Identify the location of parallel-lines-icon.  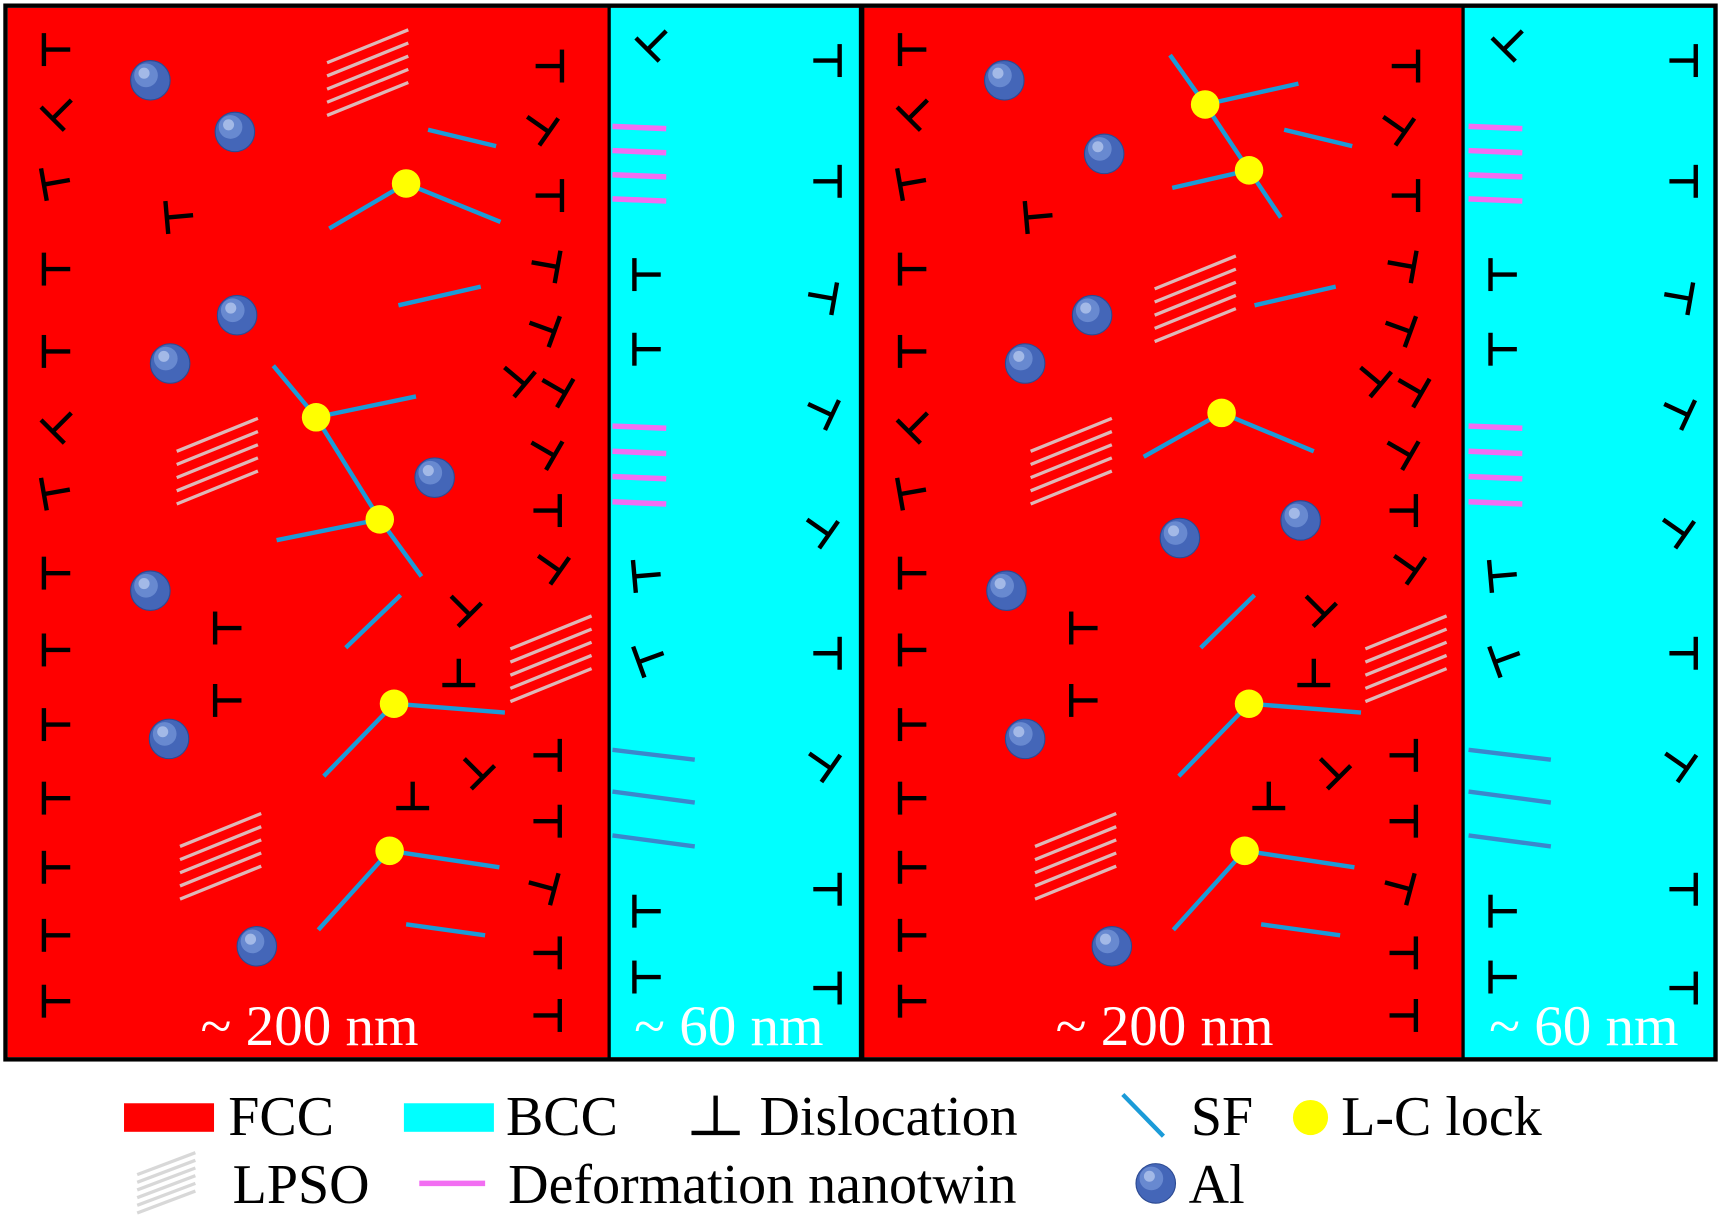
(166, 1183).